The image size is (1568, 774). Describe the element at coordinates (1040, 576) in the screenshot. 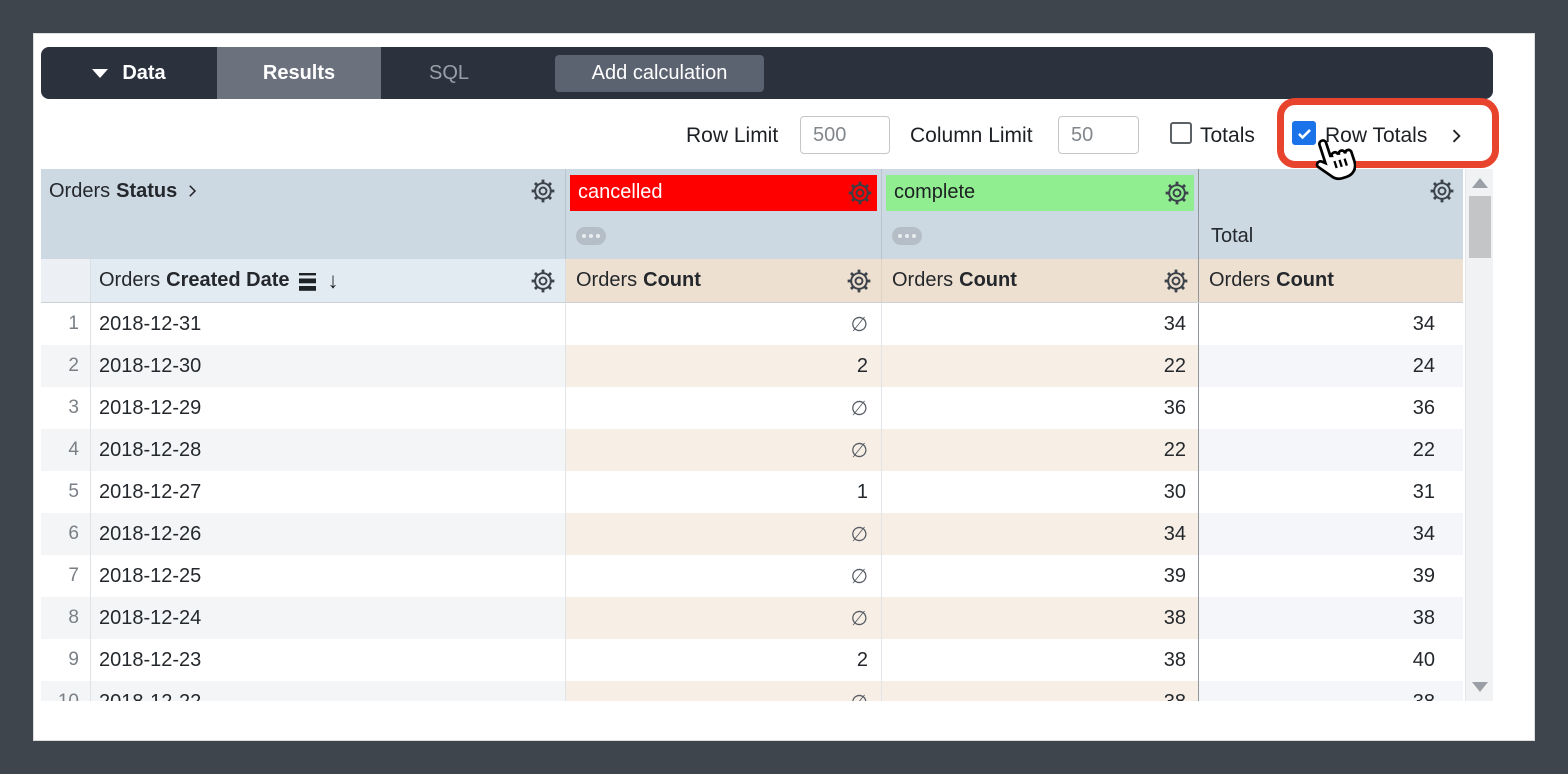

I see `complete-count-cell: 39` at that location.